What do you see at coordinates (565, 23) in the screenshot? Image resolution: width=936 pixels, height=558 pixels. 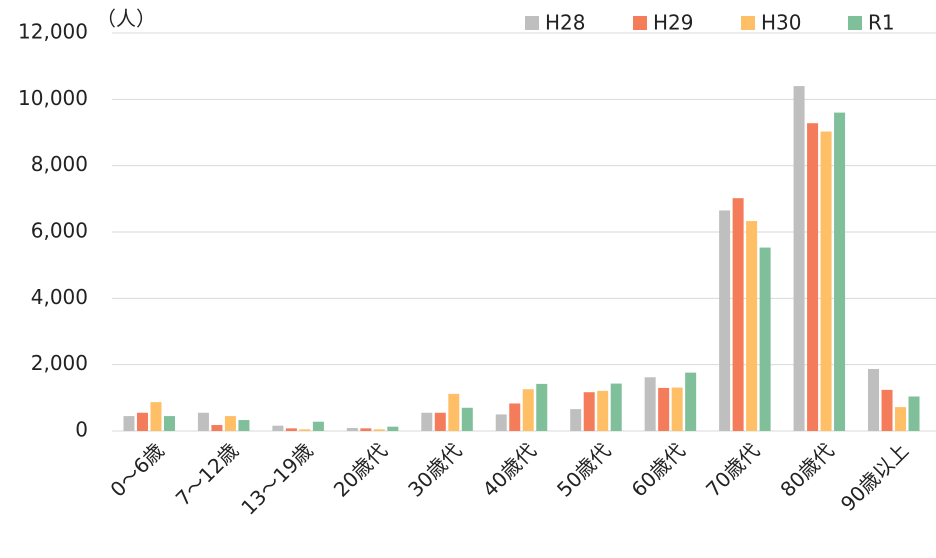 I see `legend-label: H28` at bounding box center [565, 23].